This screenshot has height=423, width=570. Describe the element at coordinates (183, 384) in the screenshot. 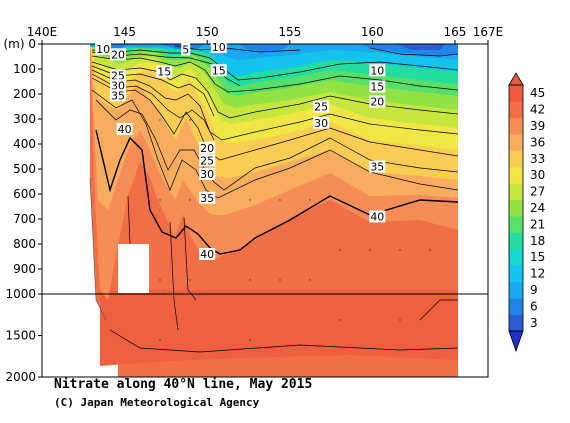

I see `chart-title: Nitrate along 40°N line, May 2015` at that location.